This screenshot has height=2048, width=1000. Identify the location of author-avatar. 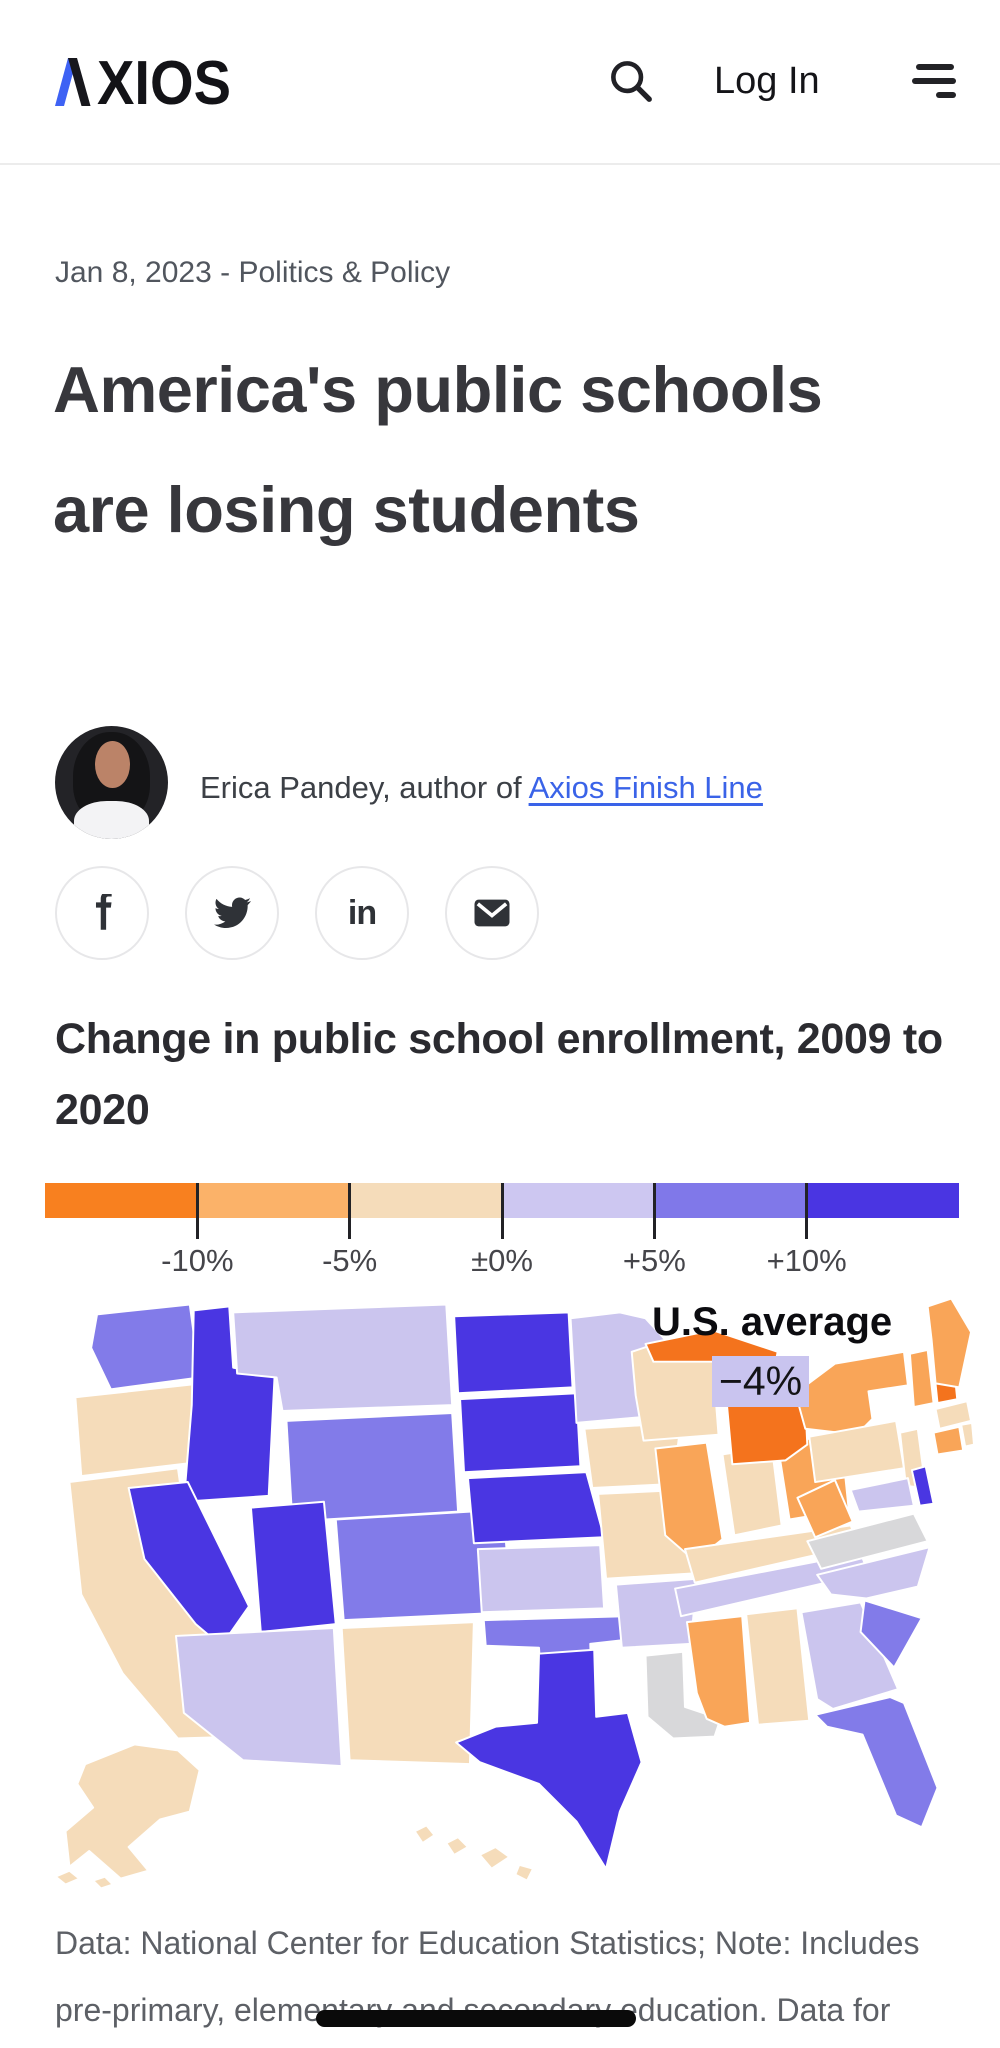
(111, 782).